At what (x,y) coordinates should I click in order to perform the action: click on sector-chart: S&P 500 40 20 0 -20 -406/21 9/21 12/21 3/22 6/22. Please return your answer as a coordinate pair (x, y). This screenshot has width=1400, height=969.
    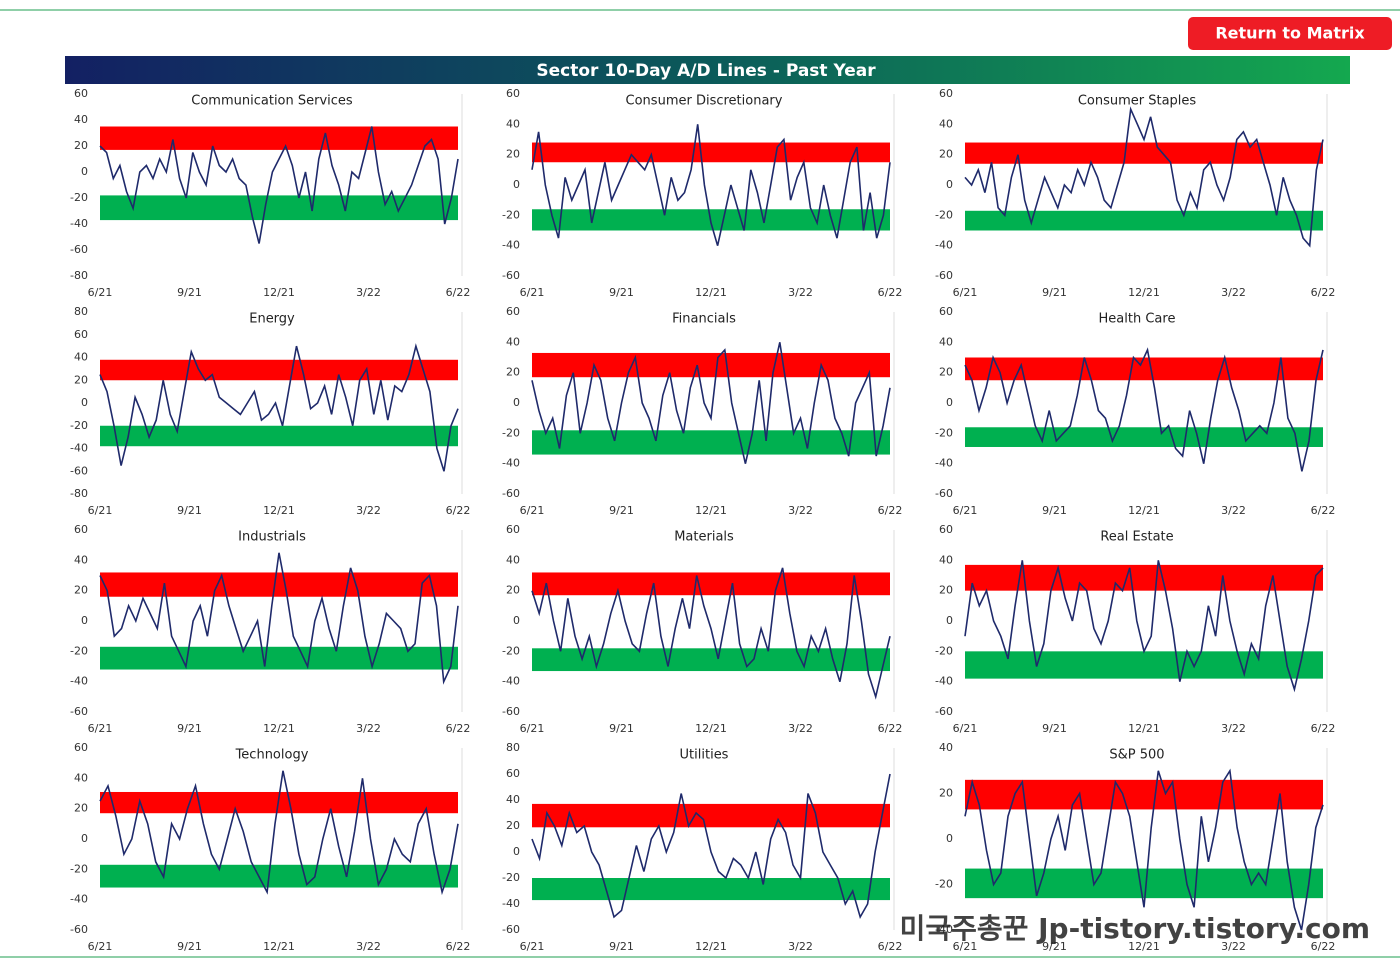
    Looking at the image, I should click on (1135, 847).